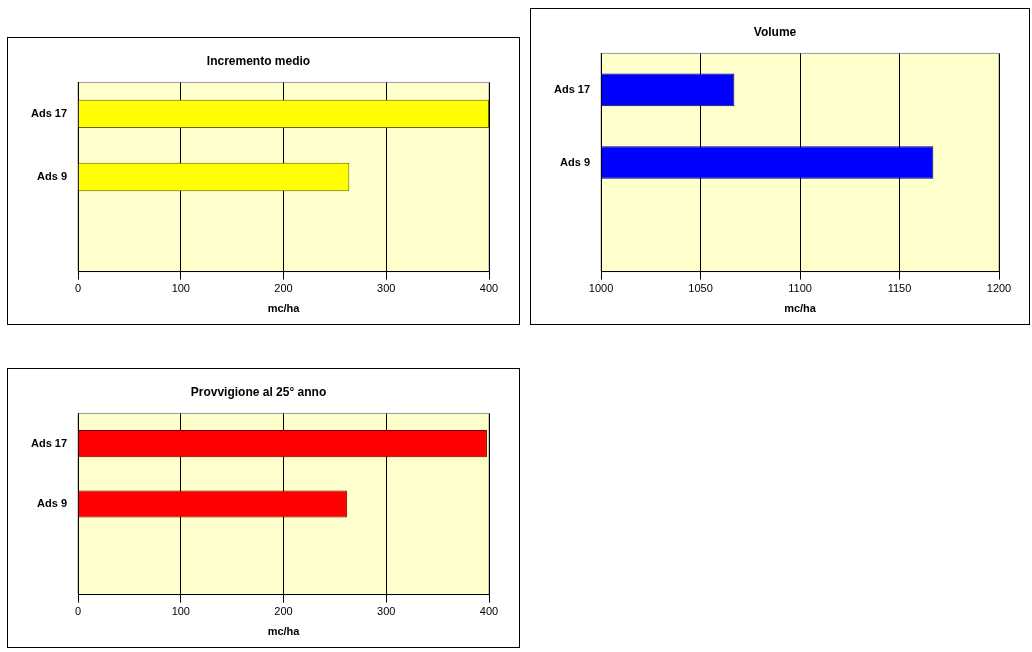 The height and width of the screenshot is (652, 1032). I want to click on chart-title: Volume, so click(775, 31).